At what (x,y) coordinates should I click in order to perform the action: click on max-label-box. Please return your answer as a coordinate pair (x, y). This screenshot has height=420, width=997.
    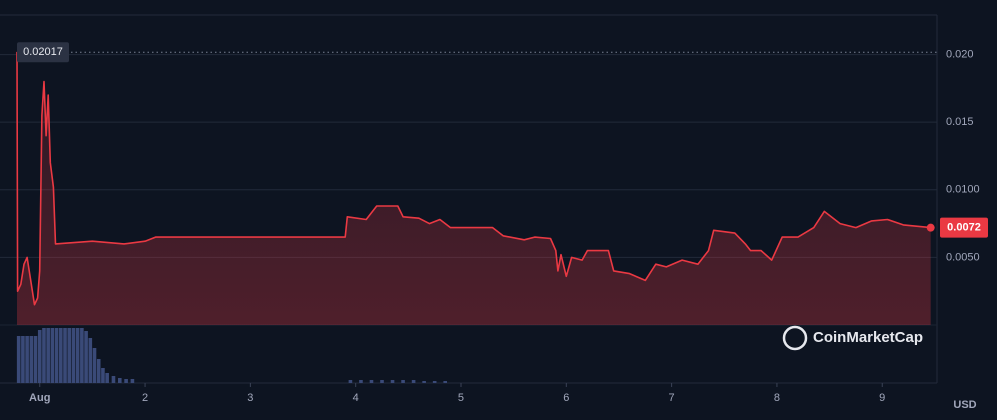
    Looking at the image, I should click on (43, 52).